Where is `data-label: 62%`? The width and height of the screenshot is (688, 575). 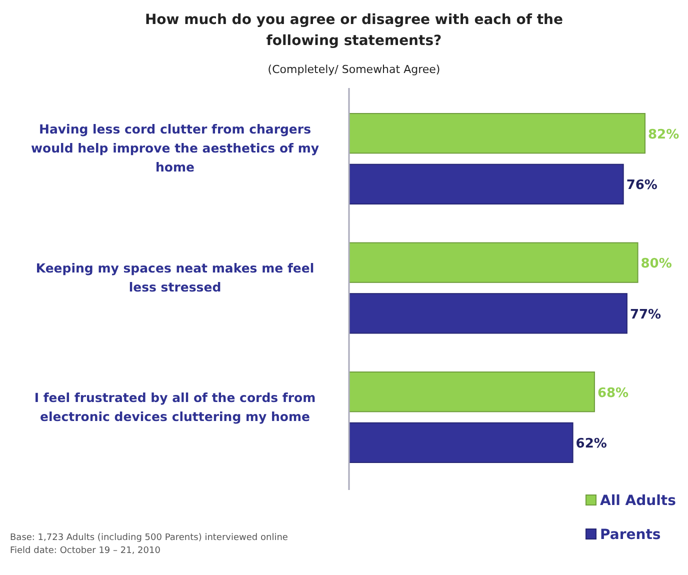
data-label: 62% is located at coordinates (591, 444).